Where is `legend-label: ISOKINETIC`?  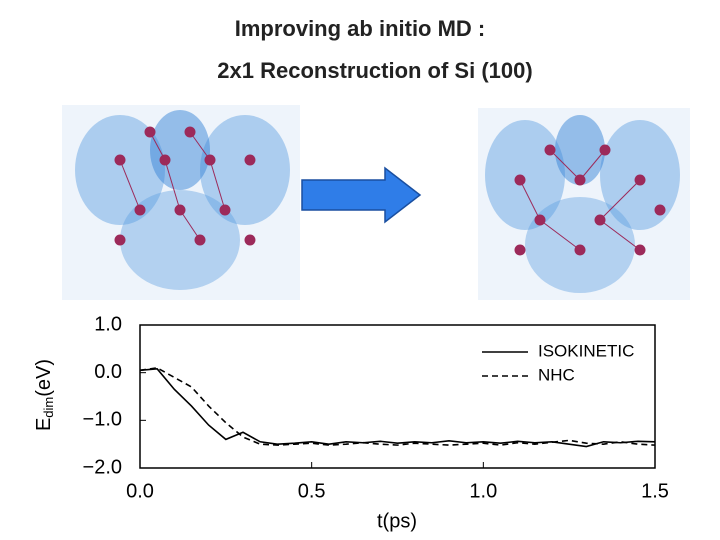
legend-label: ISOKINETIC is located at coordinates (586, 350).